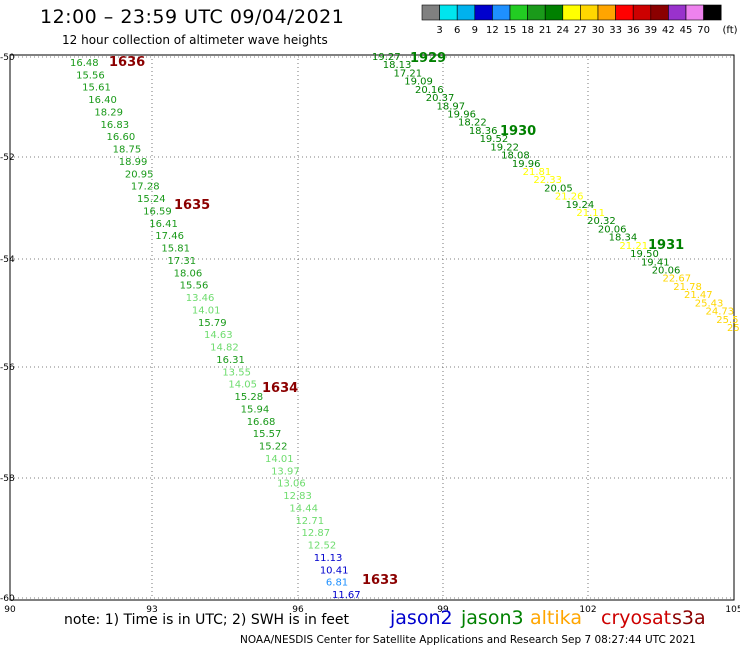 The width and height of the screenshot is (740, 650). I want to click on wave-height-value: 19.41, so click(655, 262).